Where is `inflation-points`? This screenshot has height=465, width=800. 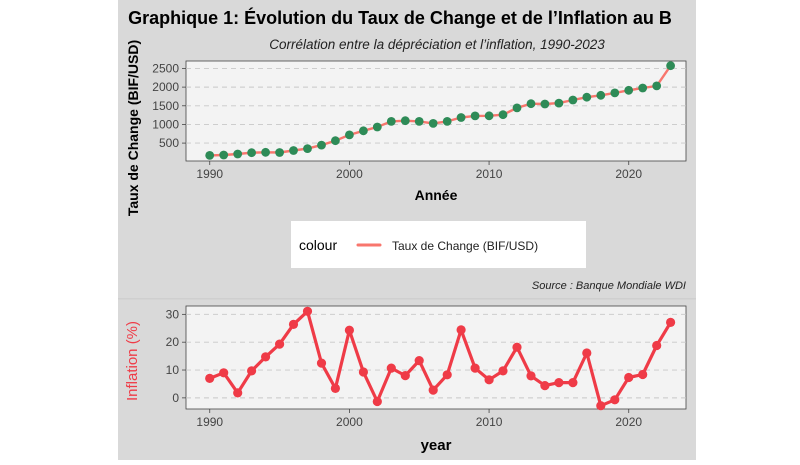
inflation-points is located at coordinates (440, 358).